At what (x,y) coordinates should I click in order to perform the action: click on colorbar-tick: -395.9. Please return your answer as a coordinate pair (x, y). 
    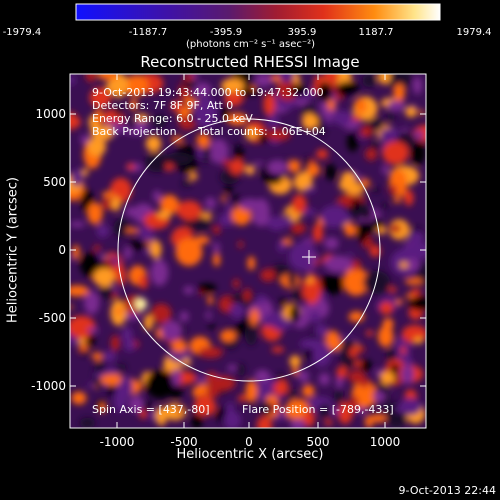
    Looking at the image, I should click on (226, 32).